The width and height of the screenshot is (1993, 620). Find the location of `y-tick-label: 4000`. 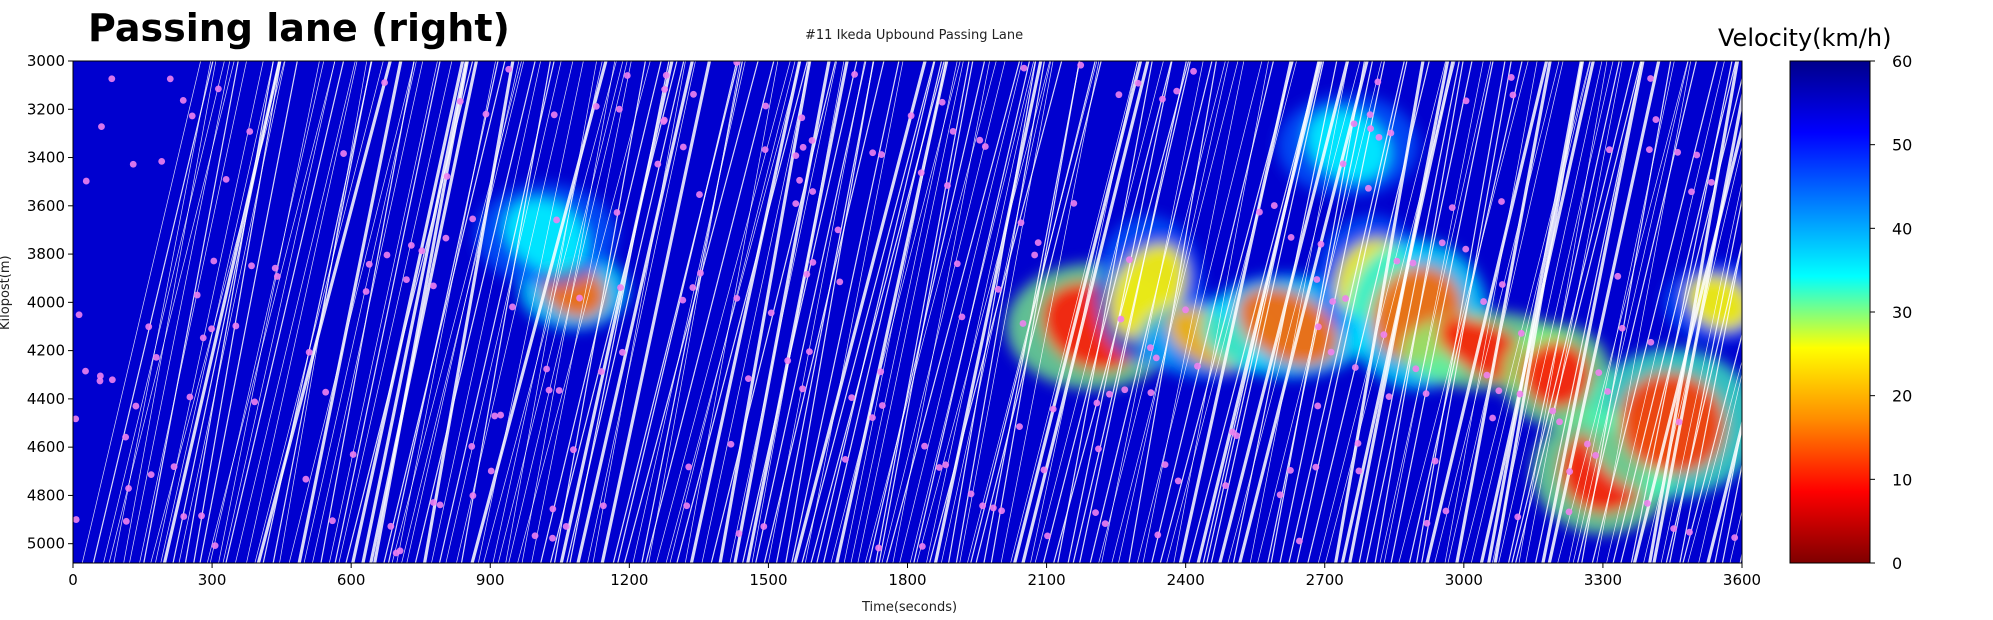

y-tick-label: 4000 is located at coordinates (46, 302).